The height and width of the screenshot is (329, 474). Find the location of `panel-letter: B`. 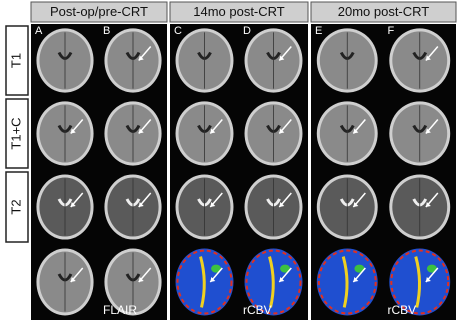

panel-letter: B is located at coordinates (106, 31).